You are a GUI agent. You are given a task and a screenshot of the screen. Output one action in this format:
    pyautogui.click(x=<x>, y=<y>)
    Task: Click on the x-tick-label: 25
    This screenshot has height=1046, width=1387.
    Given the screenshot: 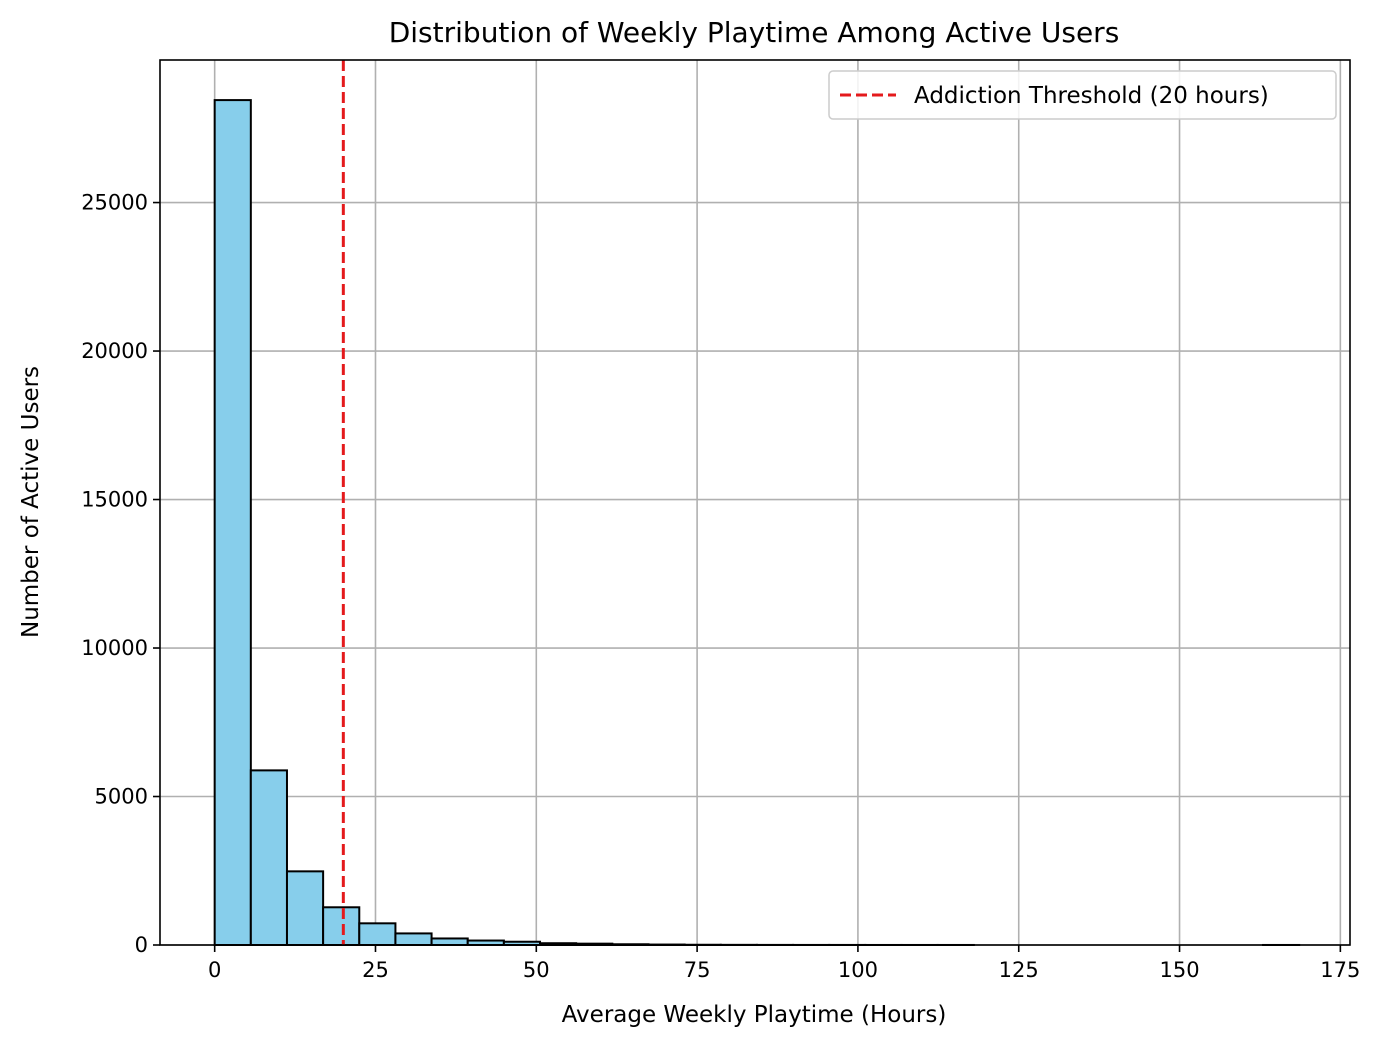 What is the action you would take?
    pyautogui.click(x=375, y=970)
    